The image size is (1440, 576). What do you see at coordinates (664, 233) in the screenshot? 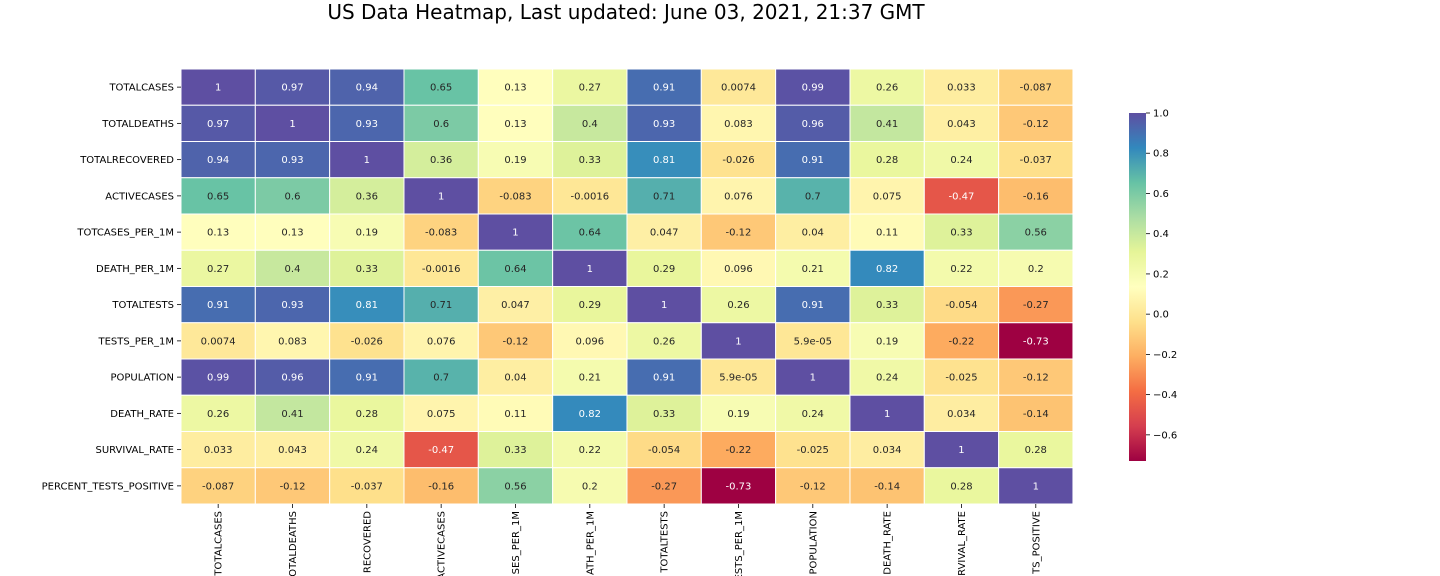
I see `cell-value-label: 0.047` at bounding box center [664, 233].